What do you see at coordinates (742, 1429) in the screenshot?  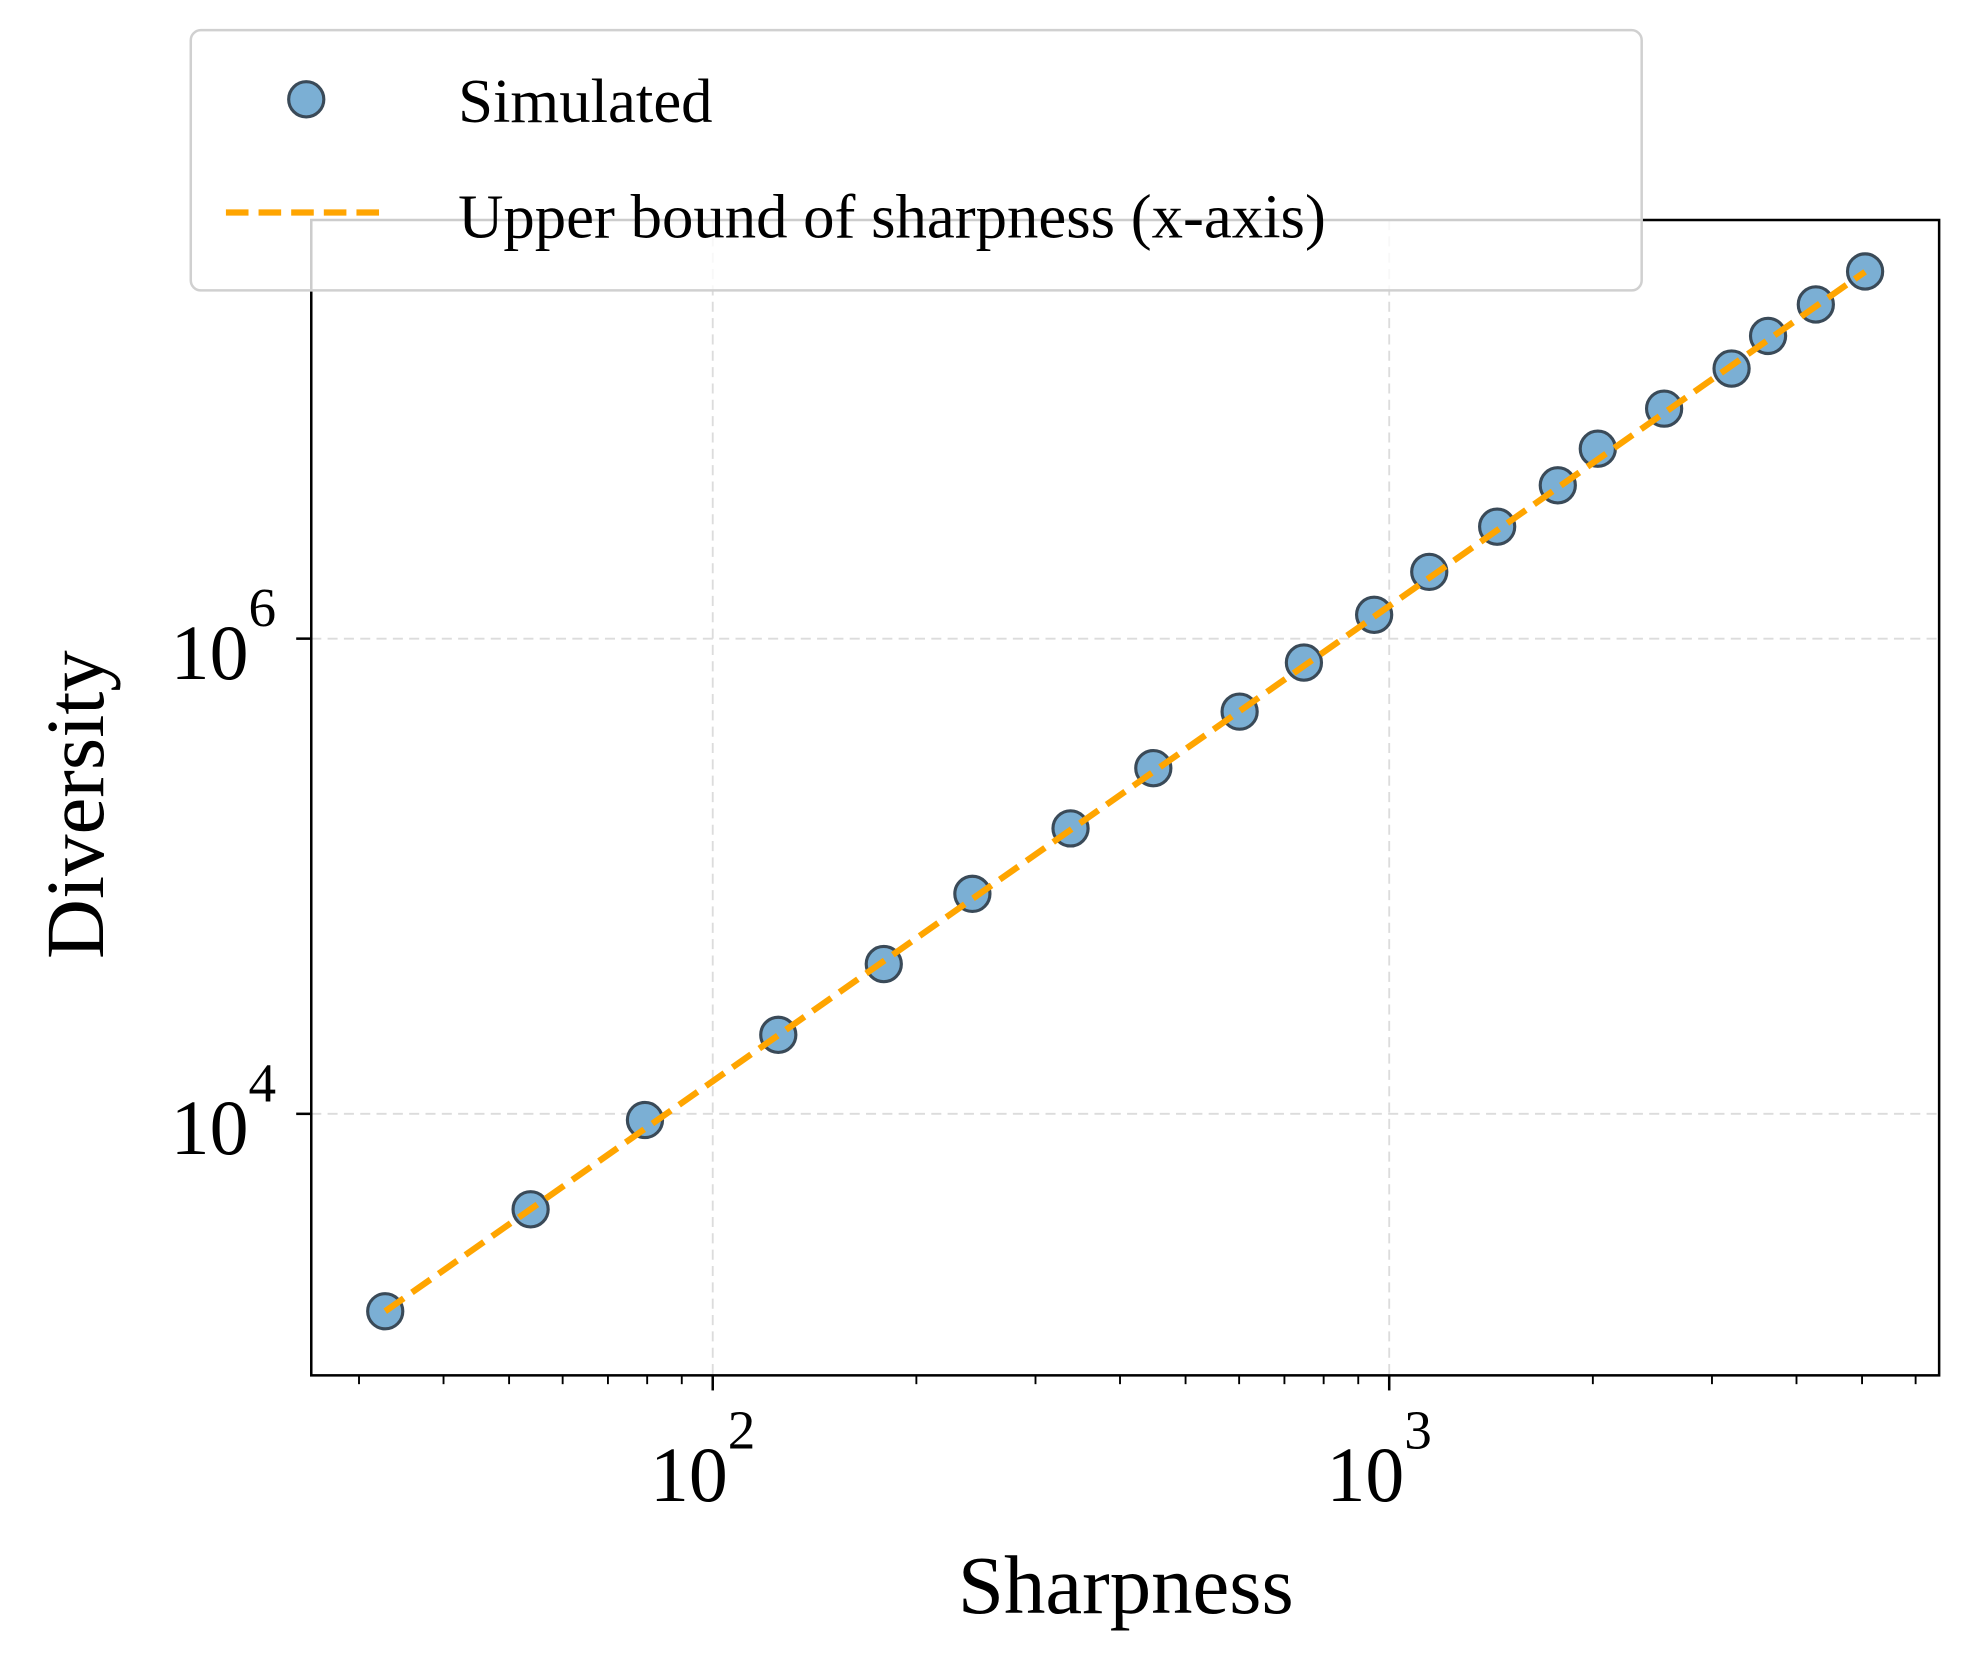 I see `x-tick-exponent: 2` at bounding box center [742, 1429].